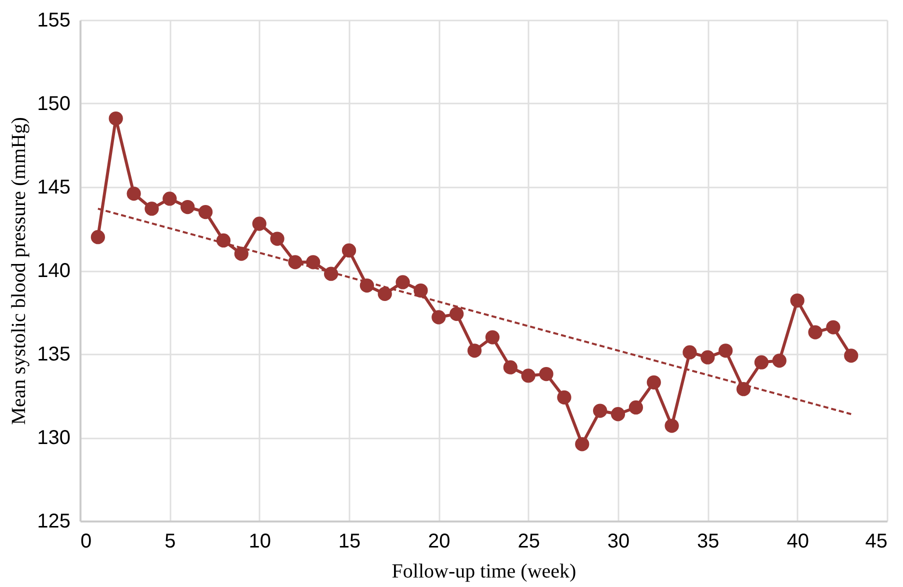 Image resolution: width=903 pixels, height=587 pixels. Describe the element at coordinates (86, 541) in the screenshot. I see `x-tick-label: 0` at that location.